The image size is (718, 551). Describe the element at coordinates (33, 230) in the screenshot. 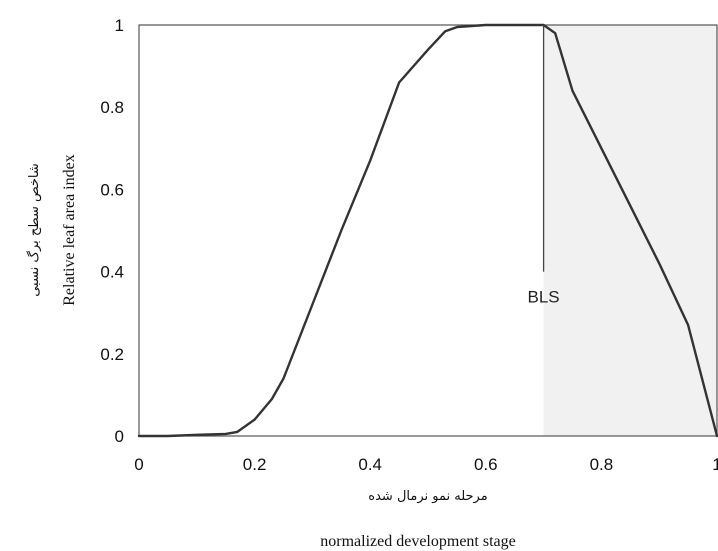

I see `y-axis-label-fa: شاخص سطح برگ نسبی` at that location.